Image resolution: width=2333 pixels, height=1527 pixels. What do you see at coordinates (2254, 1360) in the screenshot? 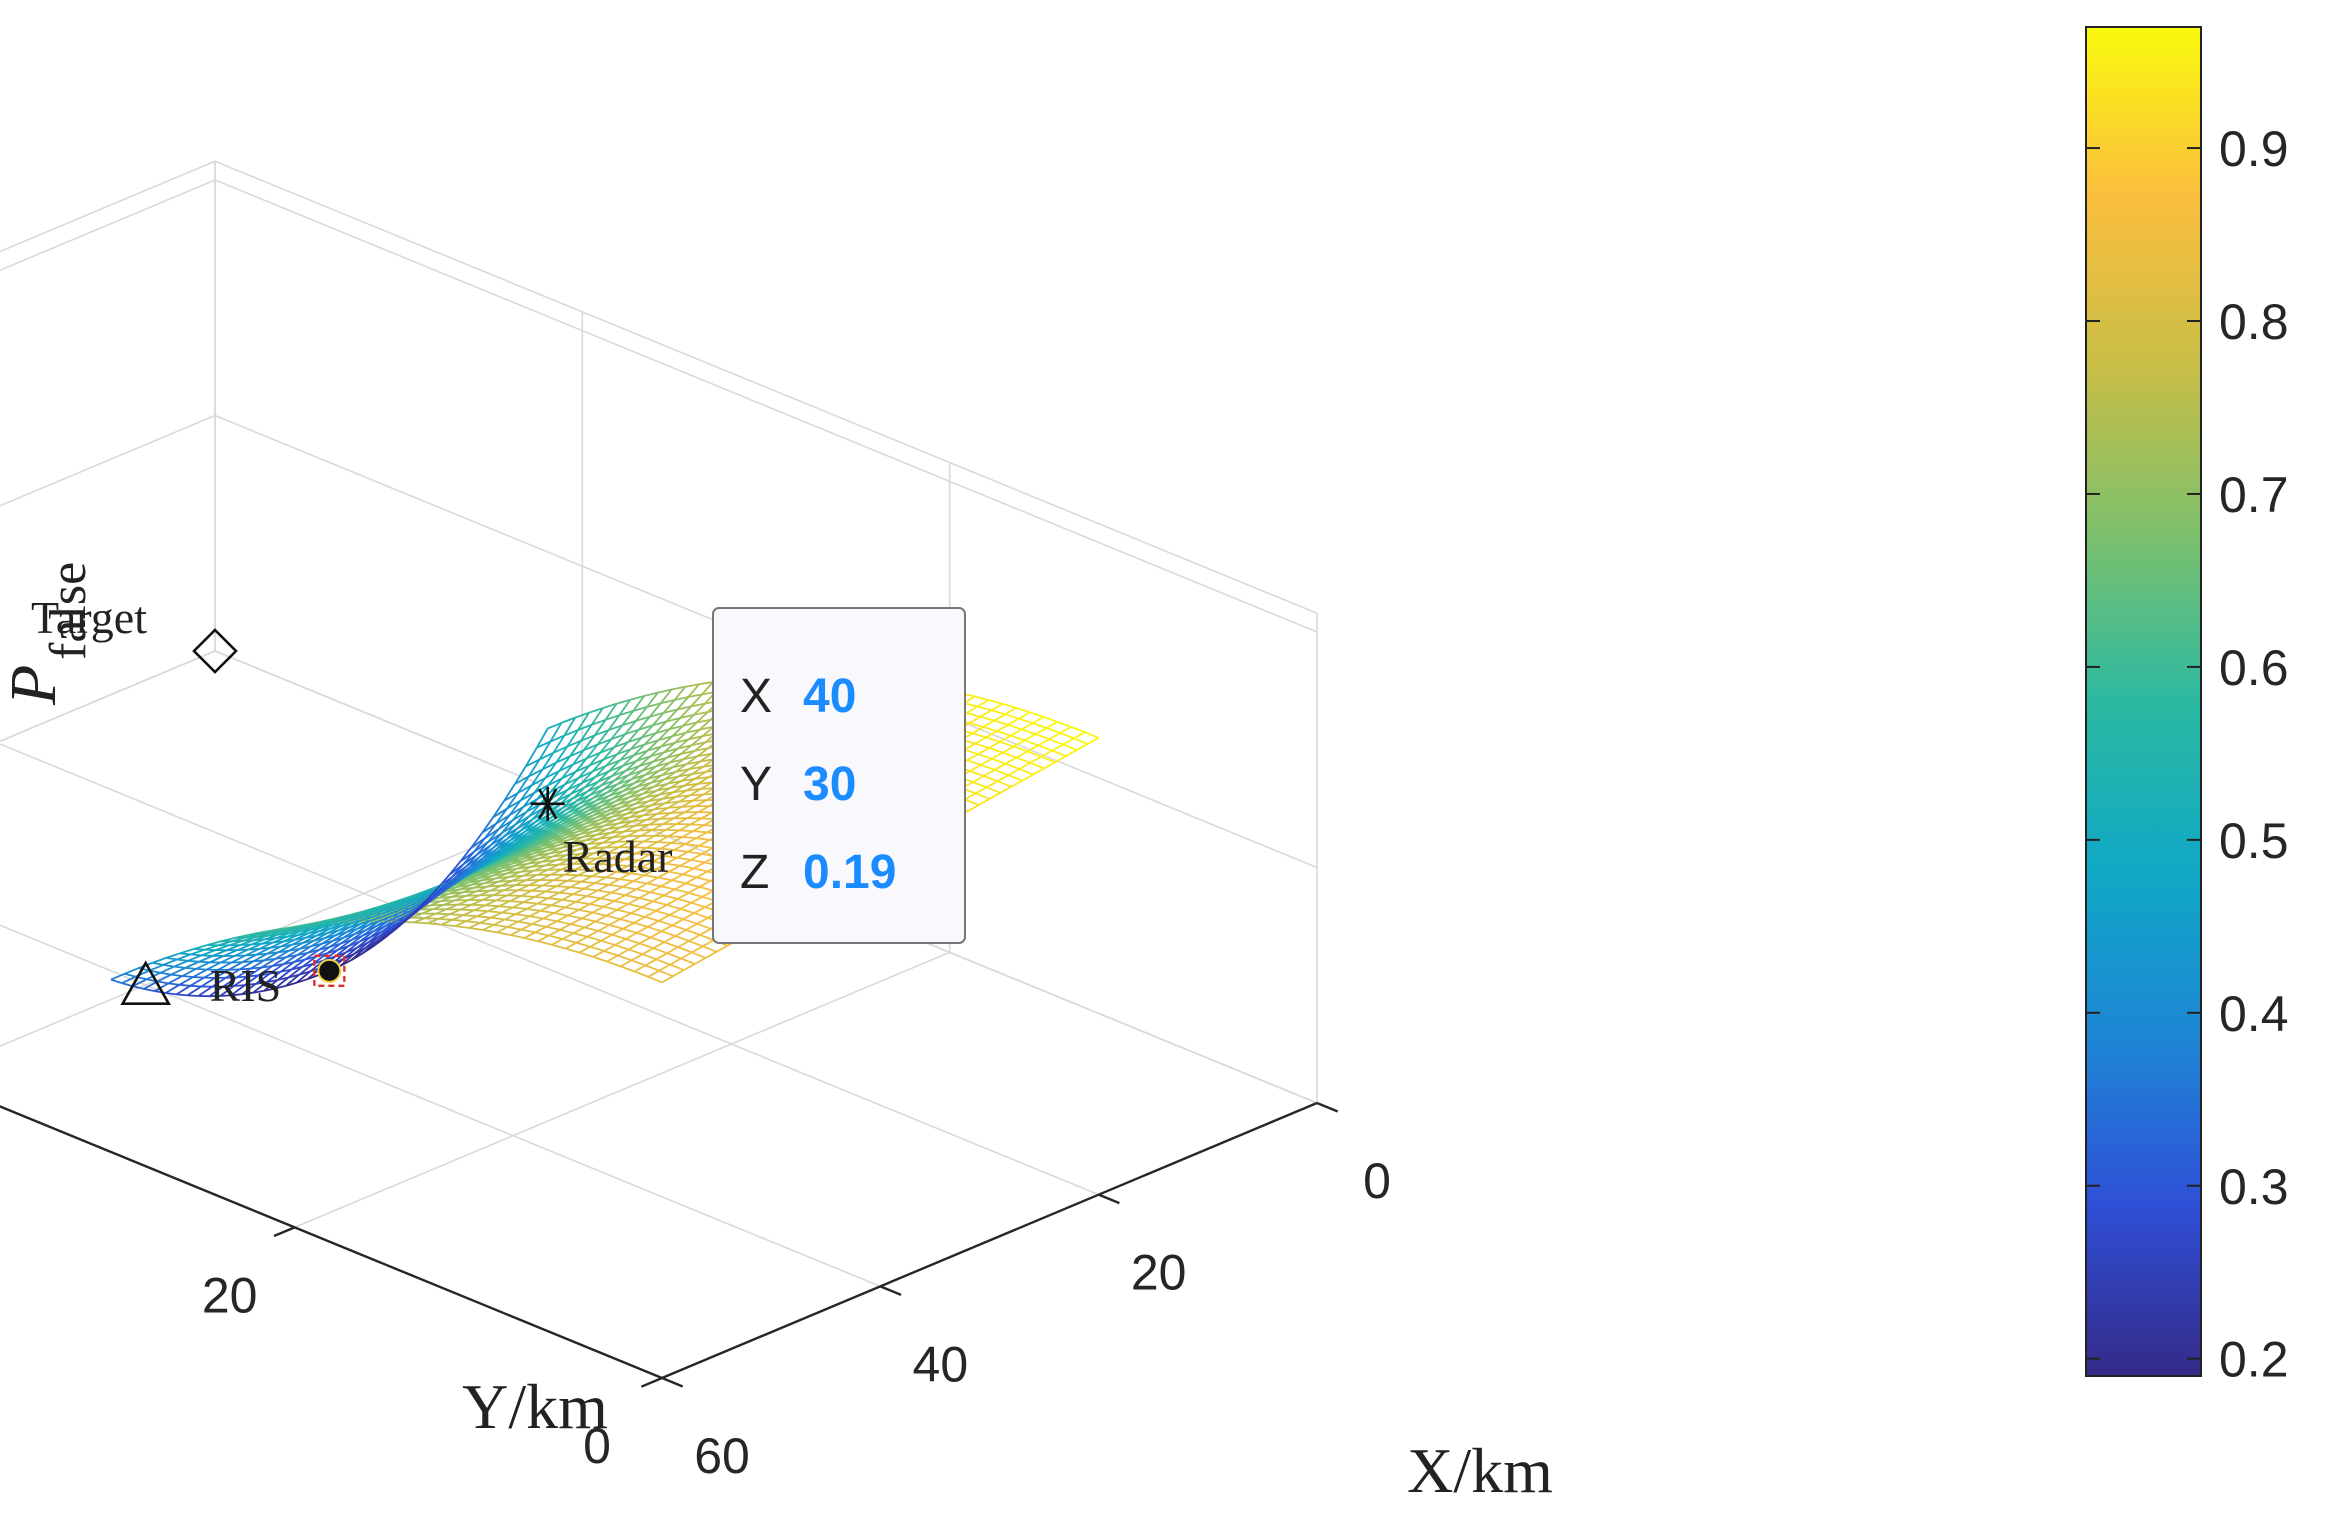
I see `colorbar-tick-label: 0.2` at bounding box center [2254, 1360].